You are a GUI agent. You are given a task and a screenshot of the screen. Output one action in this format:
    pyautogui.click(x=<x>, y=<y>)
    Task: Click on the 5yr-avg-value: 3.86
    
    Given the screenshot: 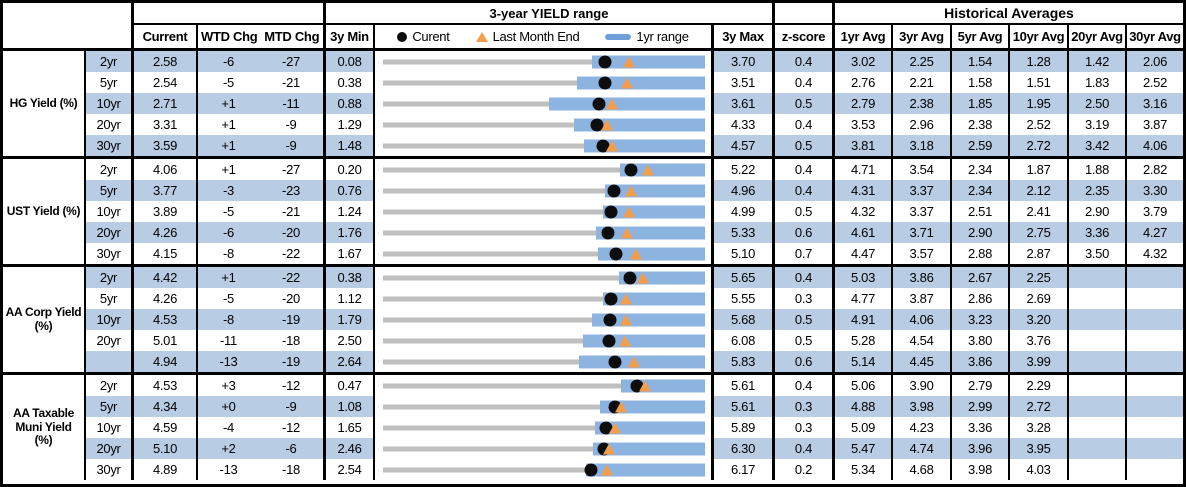 What is the action you would take?
    pyautogui.click(x=979, y=361)
    